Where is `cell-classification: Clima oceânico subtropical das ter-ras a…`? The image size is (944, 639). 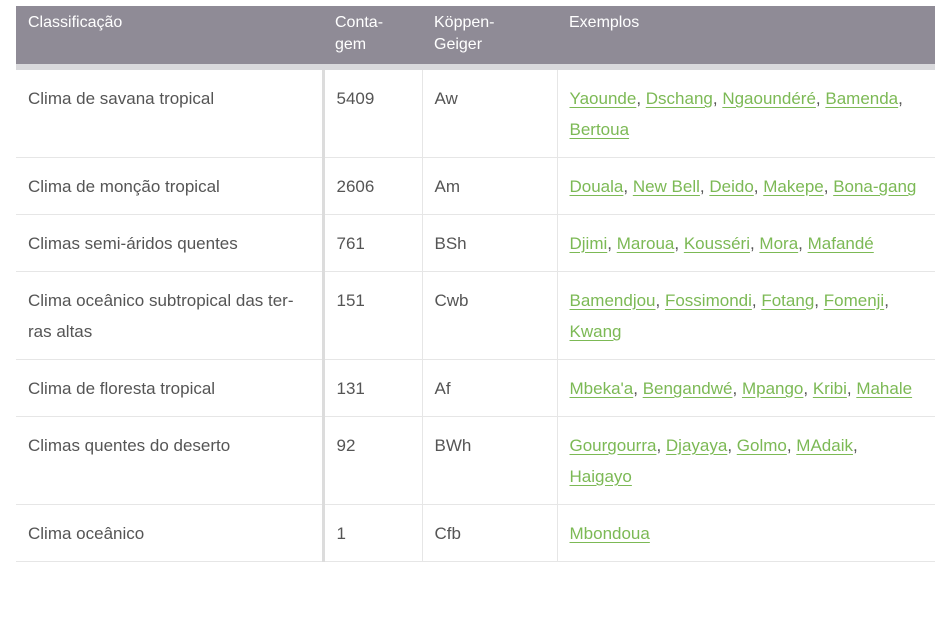
cell-classification: Clima oceânico subtropical das ter-ras a… is located at coordinates (169, 315).